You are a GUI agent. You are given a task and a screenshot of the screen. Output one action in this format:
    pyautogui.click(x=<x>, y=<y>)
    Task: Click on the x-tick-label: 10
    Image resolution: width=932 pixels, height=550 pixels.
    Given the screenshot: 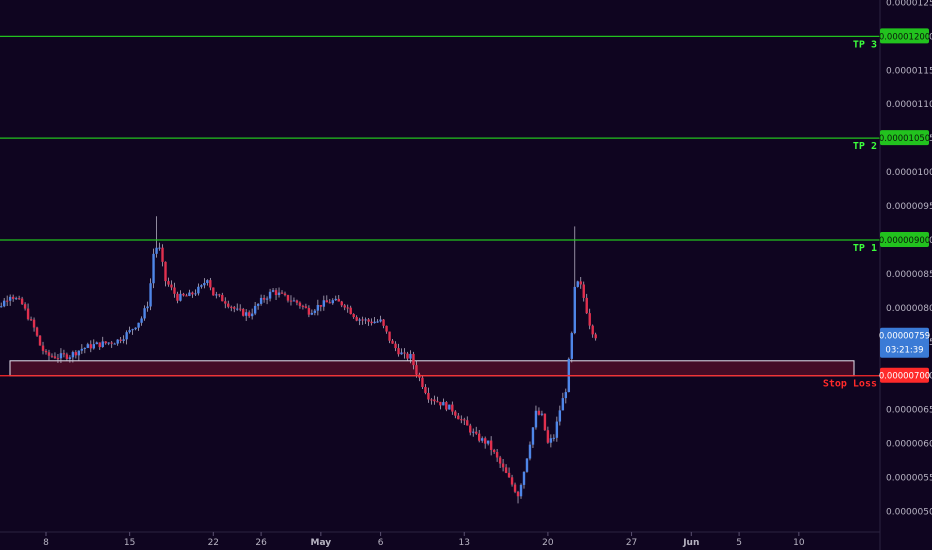 What is the action you would take?
    pyautogui.click(x=799, y=543)
    